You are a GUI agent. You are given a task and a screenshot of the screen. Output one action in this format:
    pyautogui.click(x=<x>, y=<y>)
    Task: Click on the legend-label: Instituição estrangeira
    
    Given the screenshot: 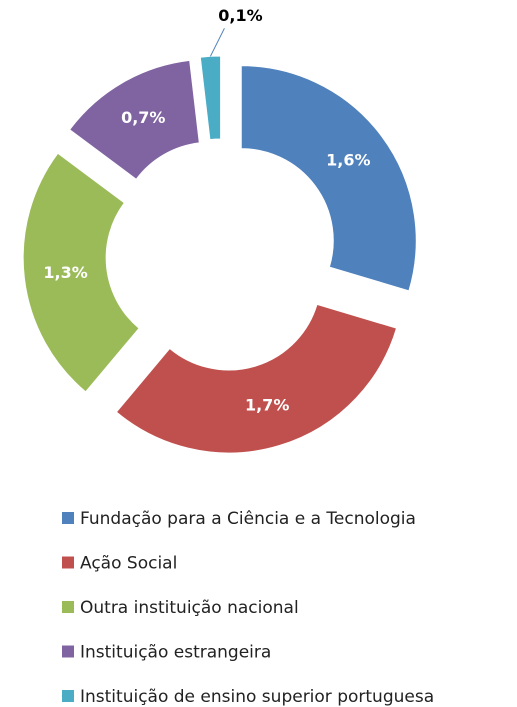 What is the action you would take?
    pyautogui.click(x=175, y=653)
    